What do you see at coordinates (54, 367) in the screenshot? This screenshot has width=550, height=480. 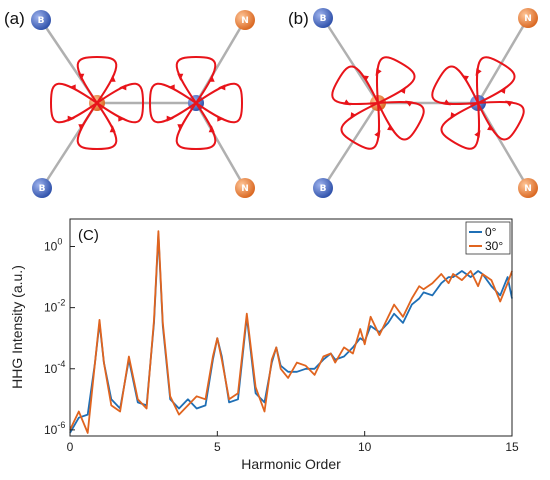 I see `y-tick-label: 10⁻⁴` at bounding box center [54, 367].